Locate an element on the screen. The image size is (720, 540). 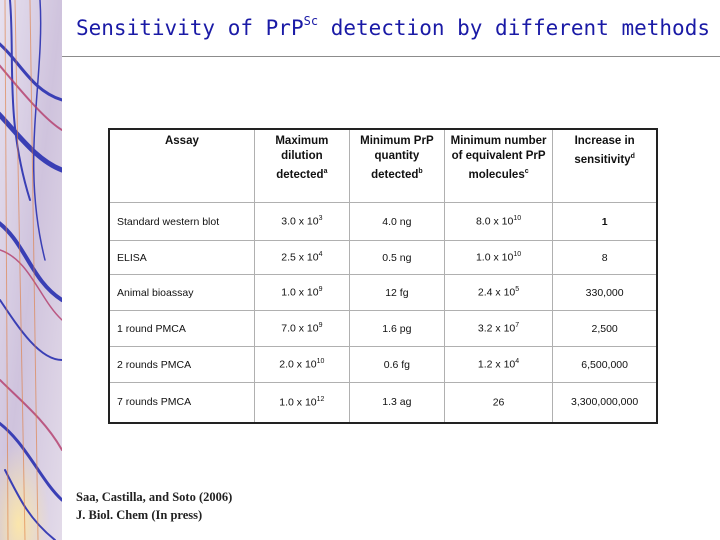
cell-increase: 330,000 is located at coordinates (605, 292).